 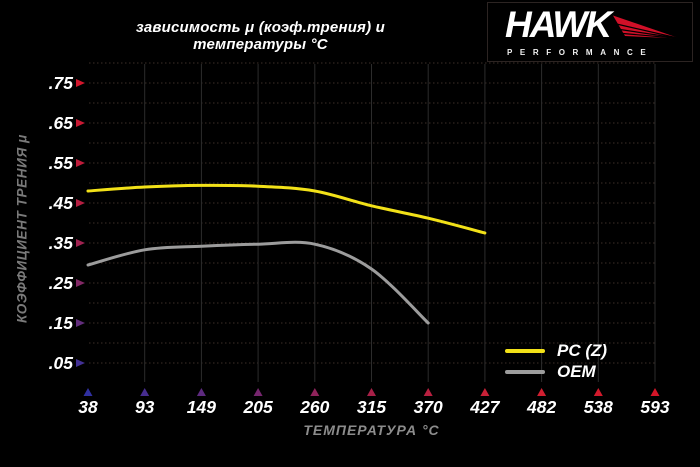 I want to click on y-tick-label: .25, so click(x=61, y=283).